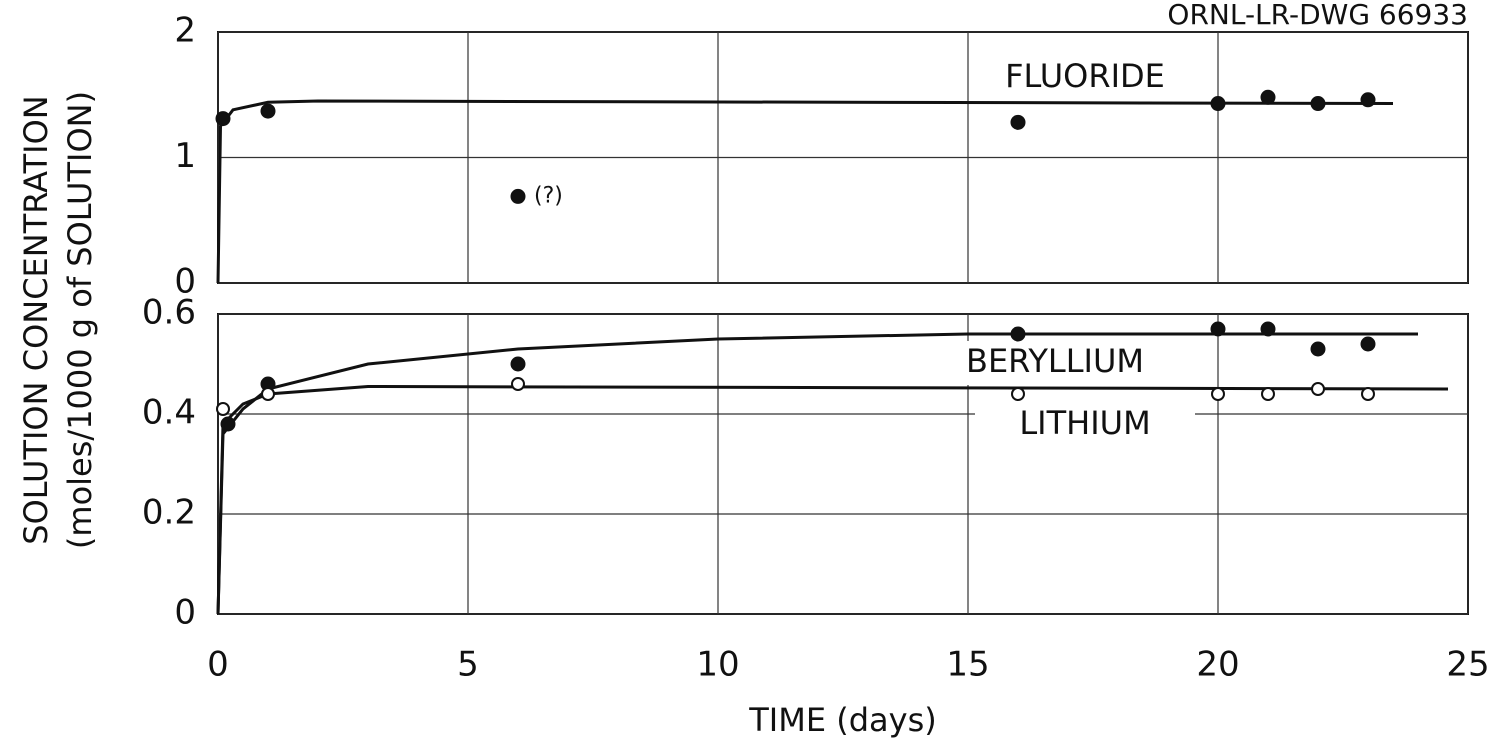 The width and height of the screenshot is (1500, 751). I want to click on y-tick-label: 0.6, so click(169, 313).